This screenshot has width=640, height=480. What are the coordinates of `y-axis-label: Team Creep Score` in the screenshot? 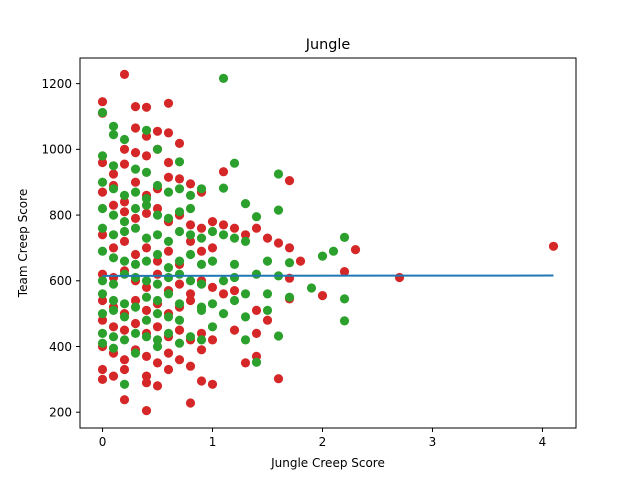 It's located at (23, 243).